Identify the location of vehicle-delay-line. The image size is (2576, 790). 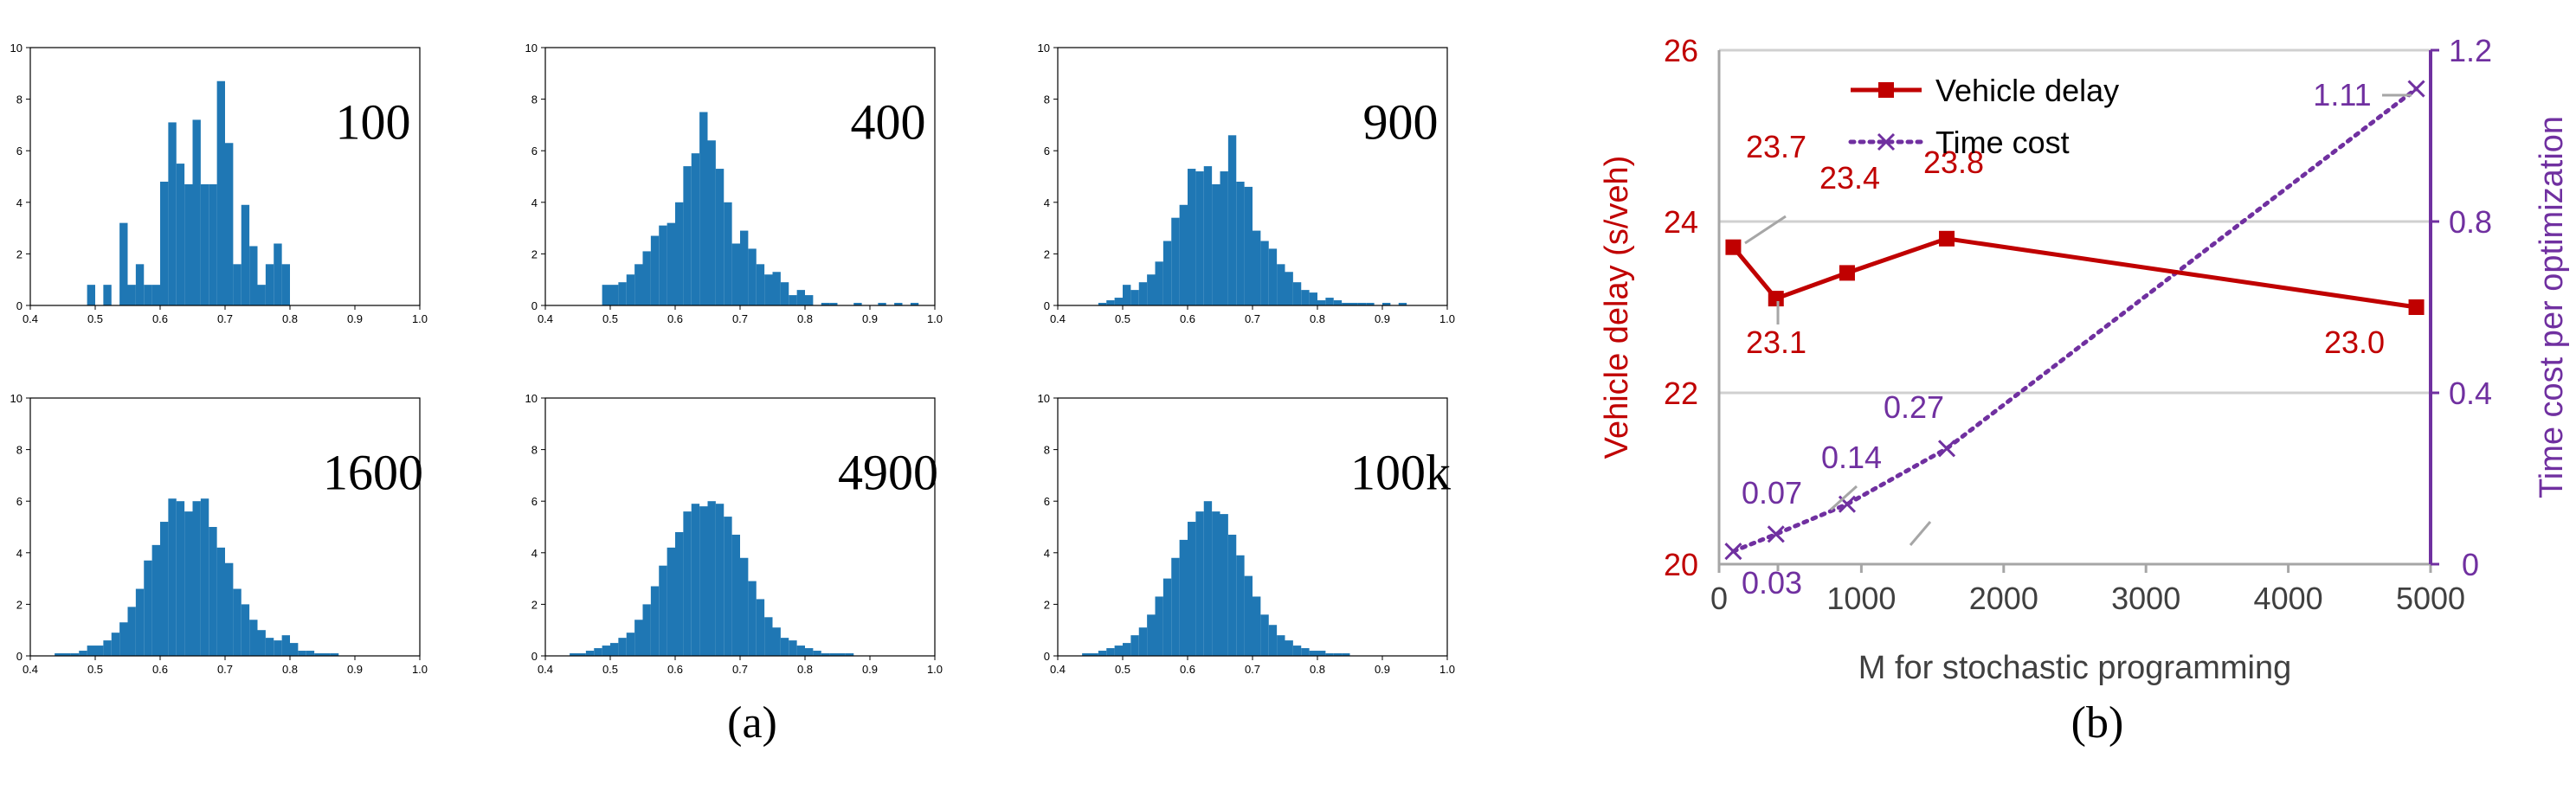
(2074, 273).